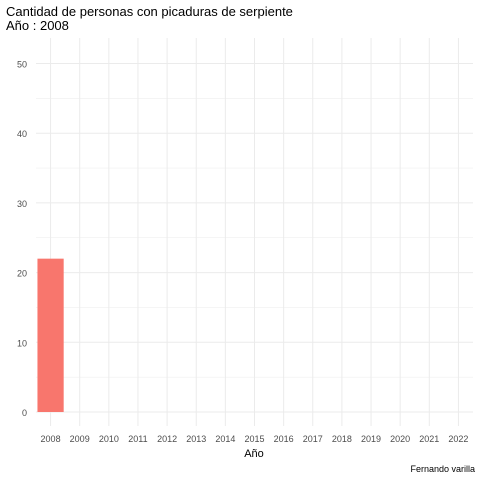  What do you see at coordinates (284, 439) in the screenshot?
I see `x-tick-label: 2016` at bounding box center [284, 439].